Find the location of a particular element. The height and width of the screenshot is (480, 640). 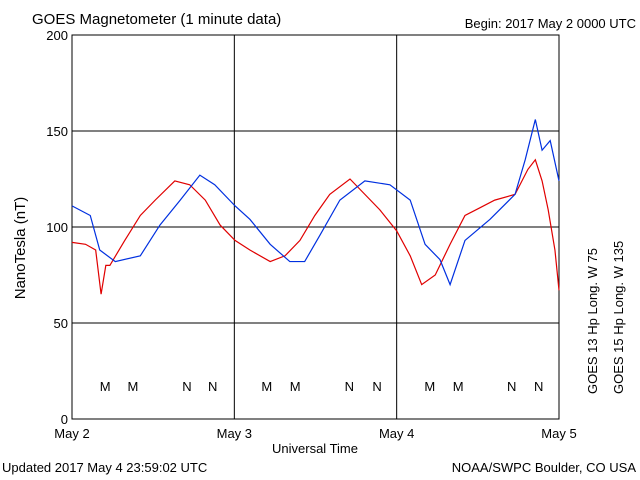

x-tick-label: May 5 is located at coordinates (558, 433).